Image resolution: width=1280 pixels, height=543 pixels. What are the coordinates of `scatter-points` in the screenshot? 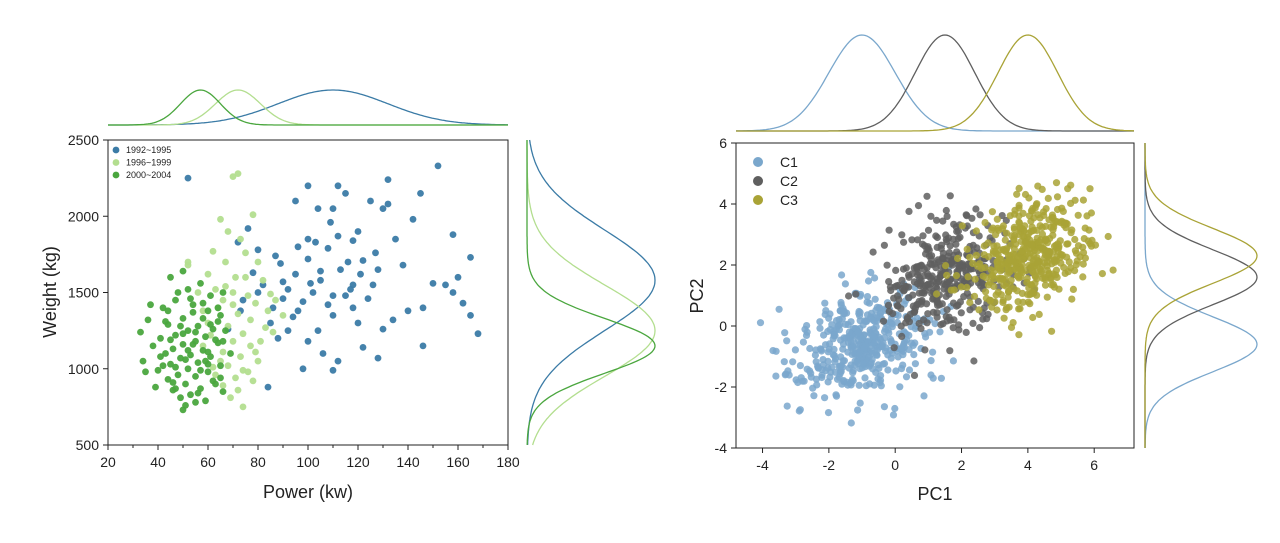 It's located at (309, 288).